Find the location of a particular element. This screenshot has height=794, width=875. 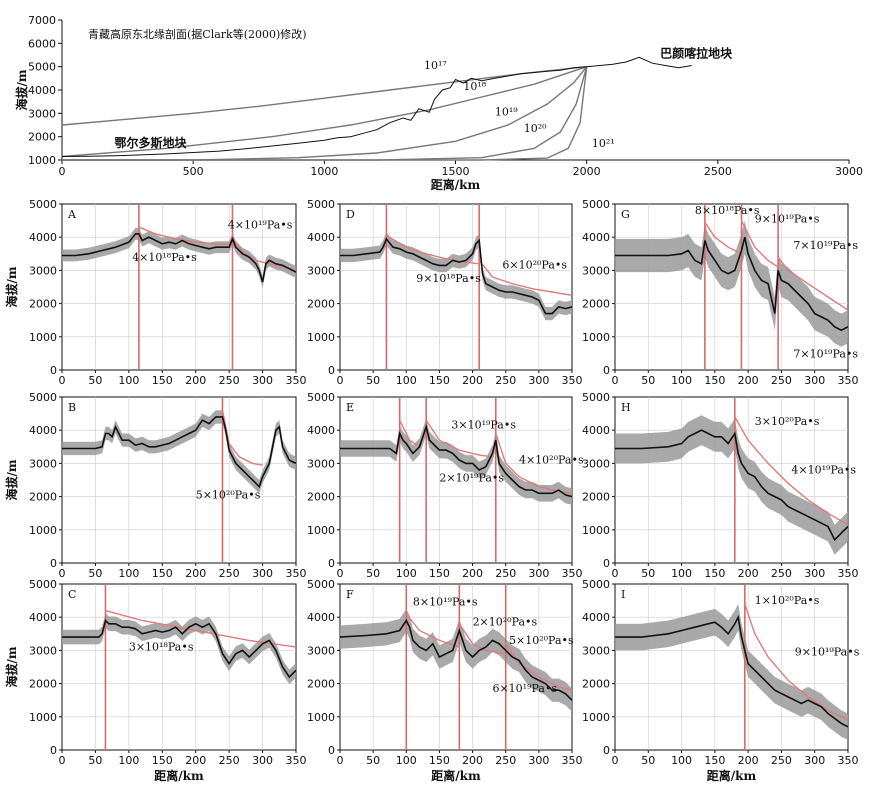

x-tick-label: 1500 is located at coordinates (456, 171).